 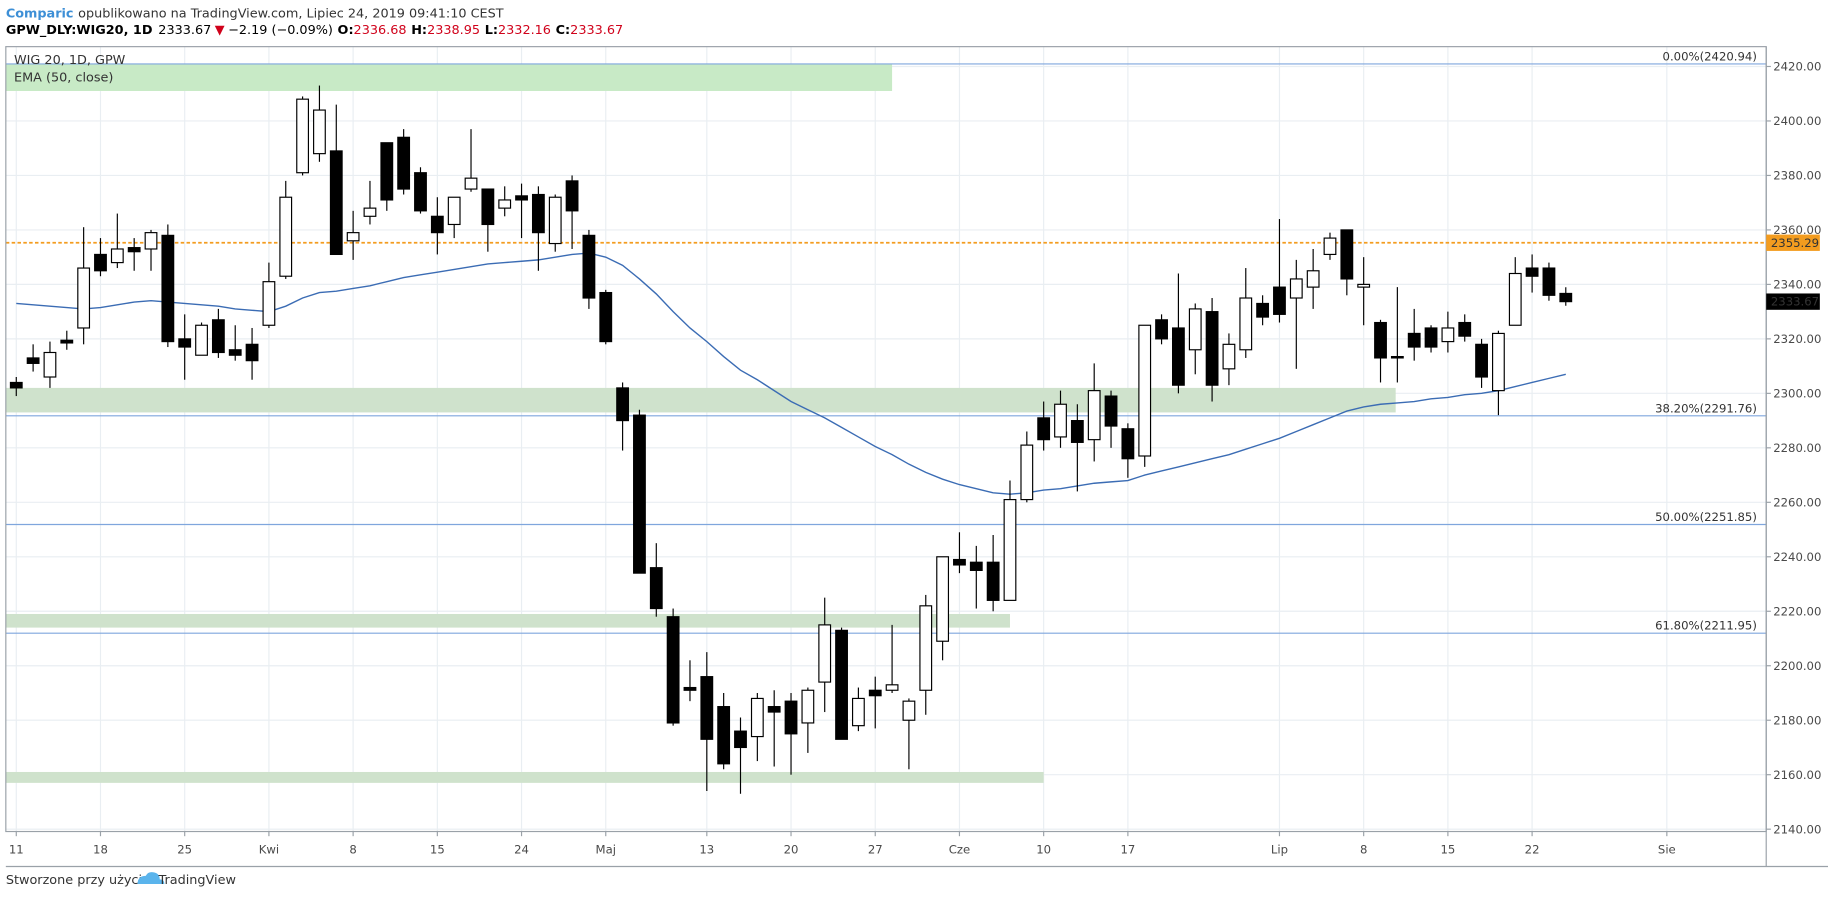 I want to click on y-tick-label: 2400.00, so click(x=1797, y=121).